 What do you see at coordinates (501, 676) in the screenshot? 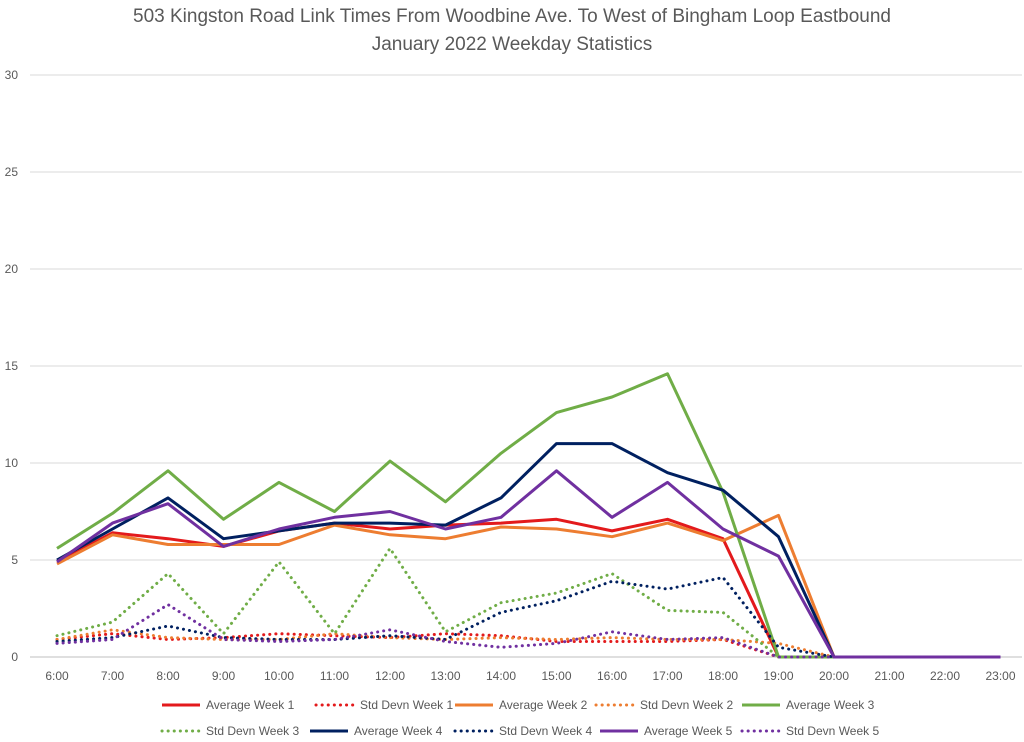
I see `x-tick-label-1400: 14:00` at bounding box center [501, 676].